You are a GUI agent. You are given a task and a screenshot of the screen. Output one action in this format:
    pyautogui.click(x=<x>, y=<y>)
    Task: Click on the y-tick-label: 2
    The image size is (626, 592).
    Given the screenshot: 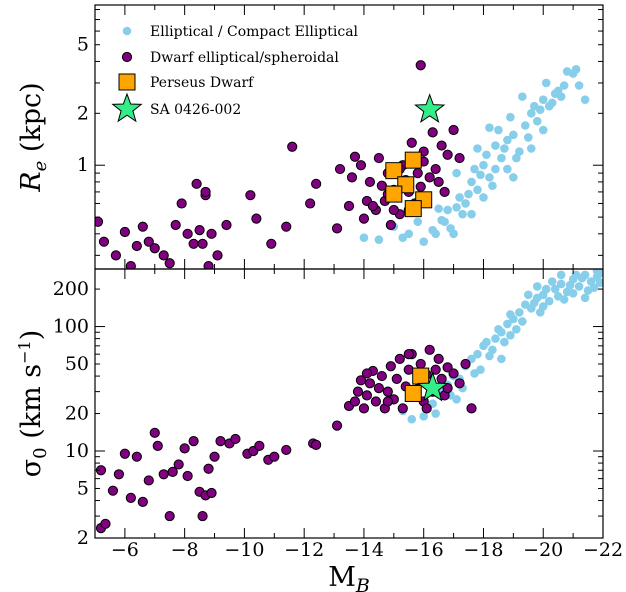 What is the action you would take?
    pyautogui.click(x=83, y=113)
    